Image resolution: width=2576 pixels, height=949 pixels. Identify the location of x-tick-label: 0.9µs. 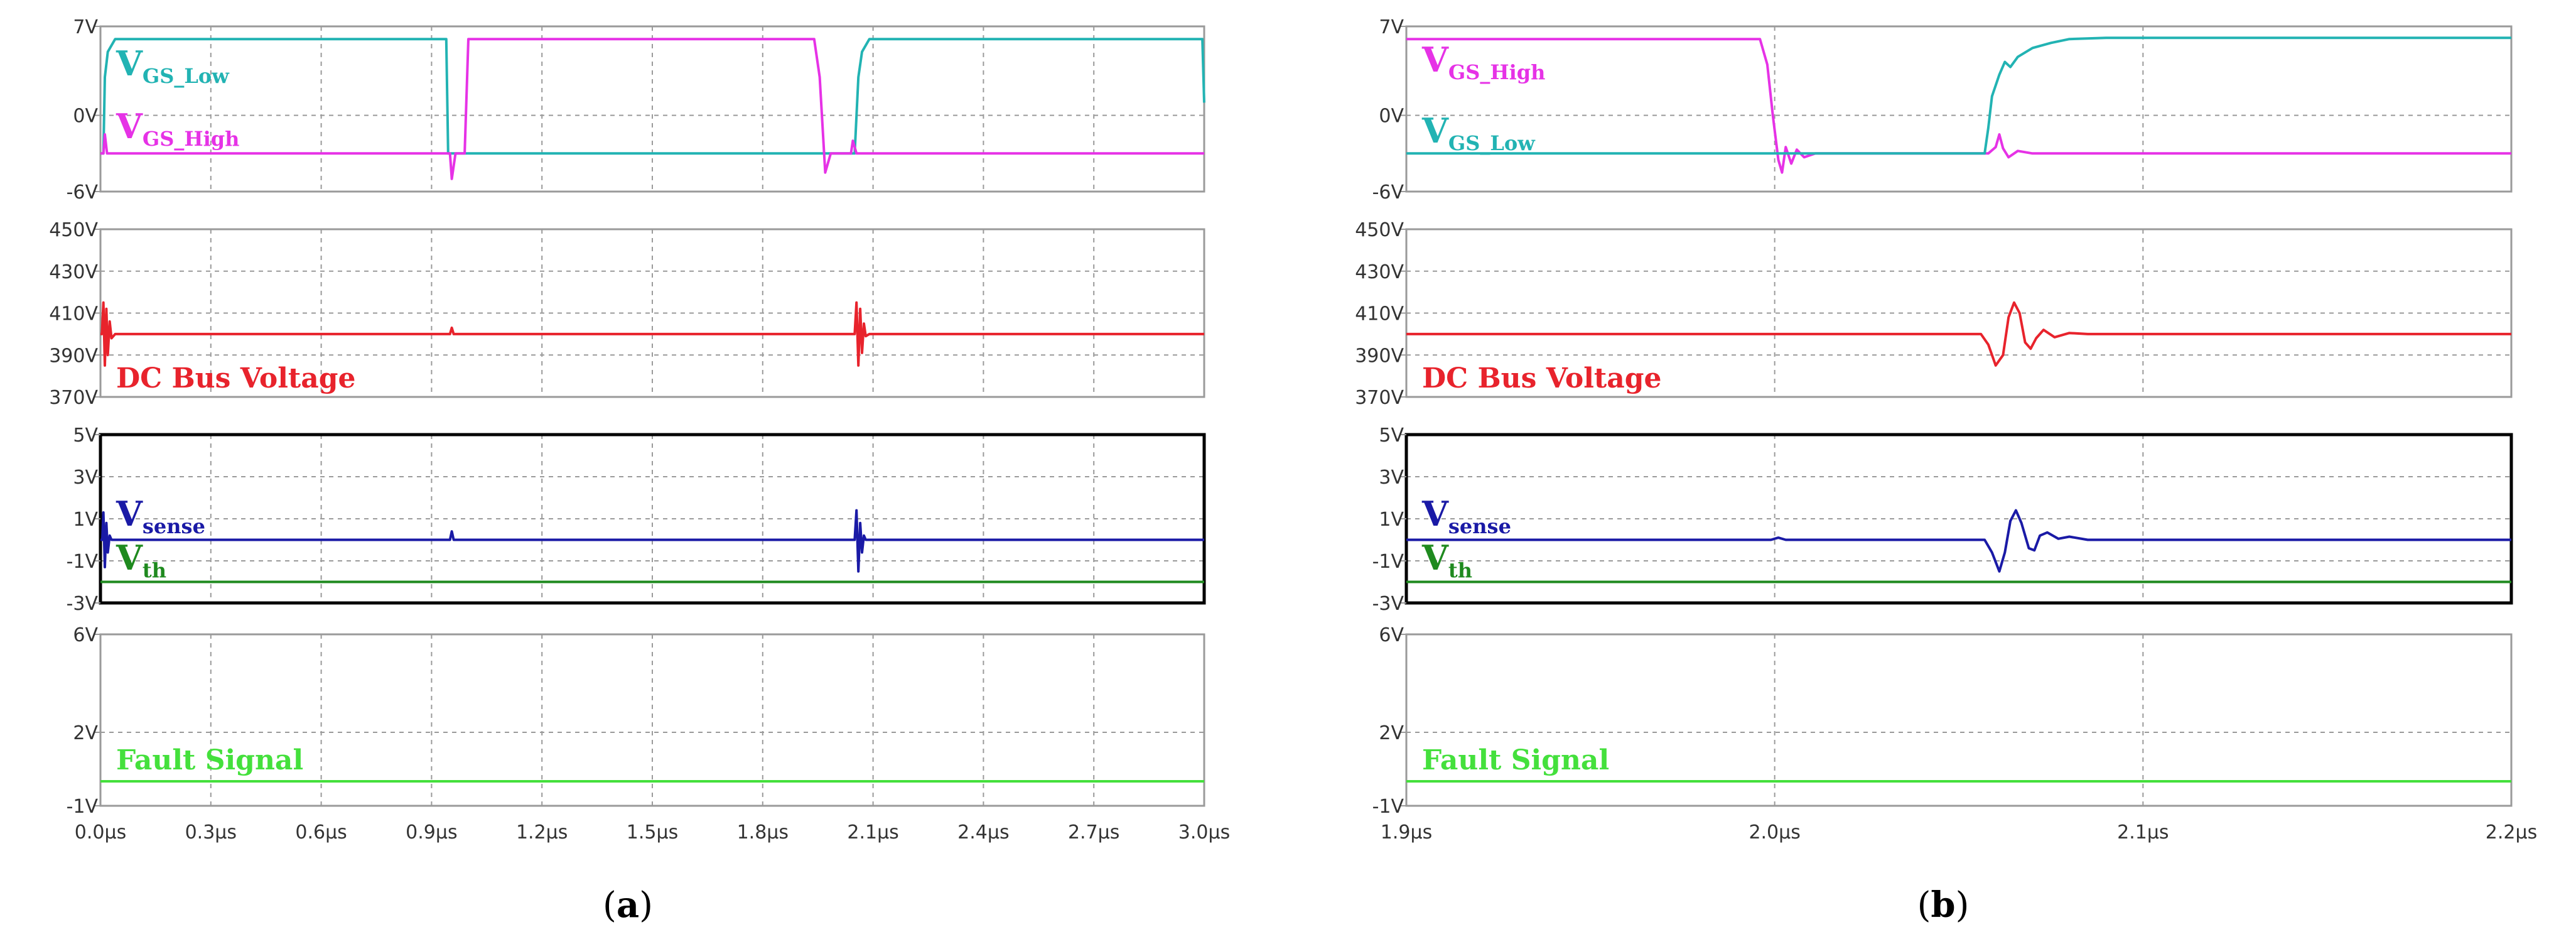
(431, 833).